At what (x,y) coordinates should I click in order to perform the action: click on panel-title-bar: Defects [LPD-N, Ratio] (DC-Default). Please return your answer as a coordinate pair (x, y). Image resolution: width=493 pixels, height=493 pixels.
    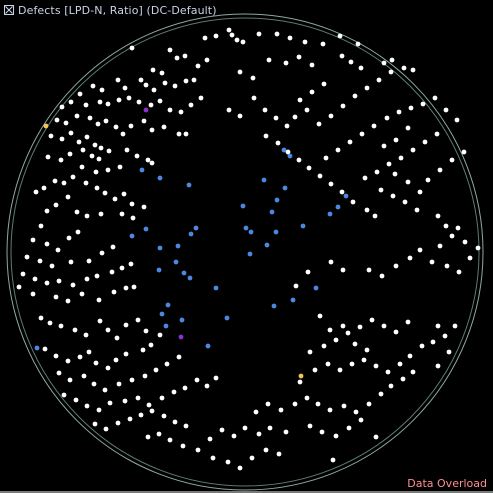
    Looking at the image, I should click on (110, 10).